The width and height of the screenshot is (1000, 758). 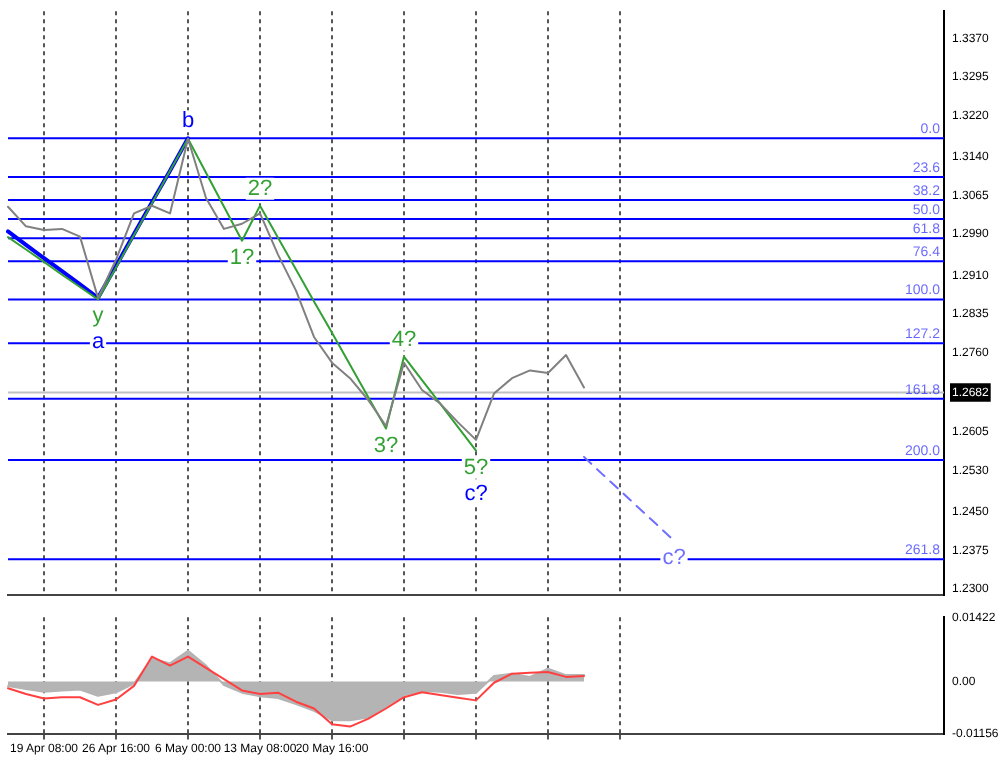 I want to click on annotation: 2?, so click(x=260, y=188).